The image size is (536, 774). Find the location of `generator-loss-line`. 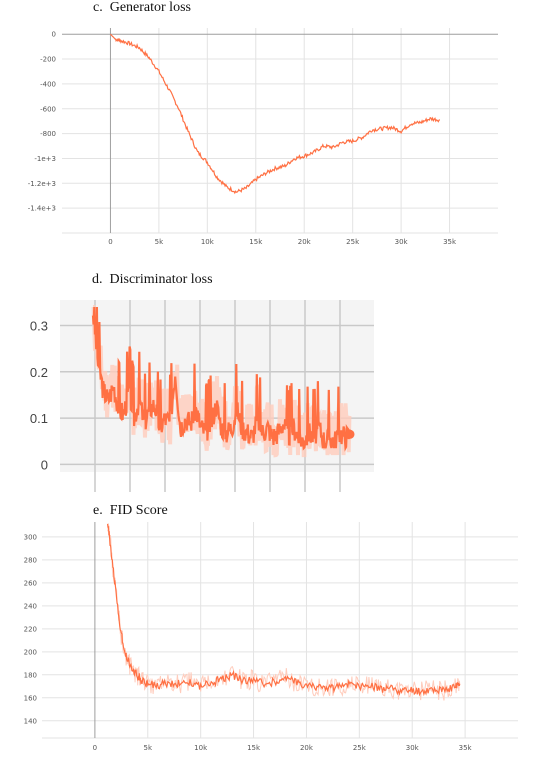

generator-loss-line is located at coordinates (274, 114).